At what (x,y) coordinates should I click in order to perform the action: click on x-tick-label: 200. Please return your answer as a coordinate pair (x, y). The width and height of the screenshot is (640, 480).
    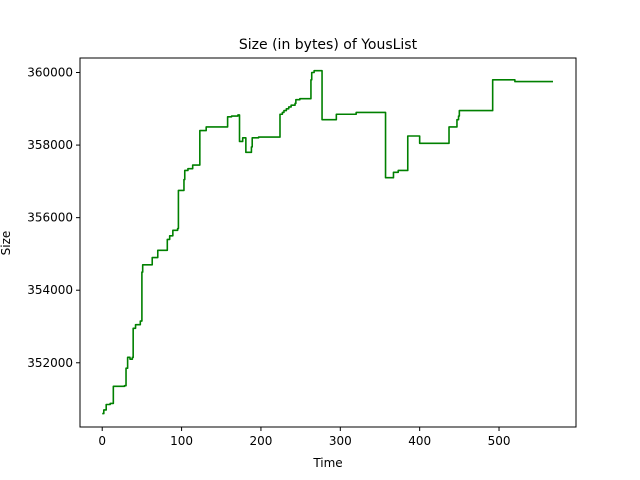
    Looking at the image, I should click on (260, 441).